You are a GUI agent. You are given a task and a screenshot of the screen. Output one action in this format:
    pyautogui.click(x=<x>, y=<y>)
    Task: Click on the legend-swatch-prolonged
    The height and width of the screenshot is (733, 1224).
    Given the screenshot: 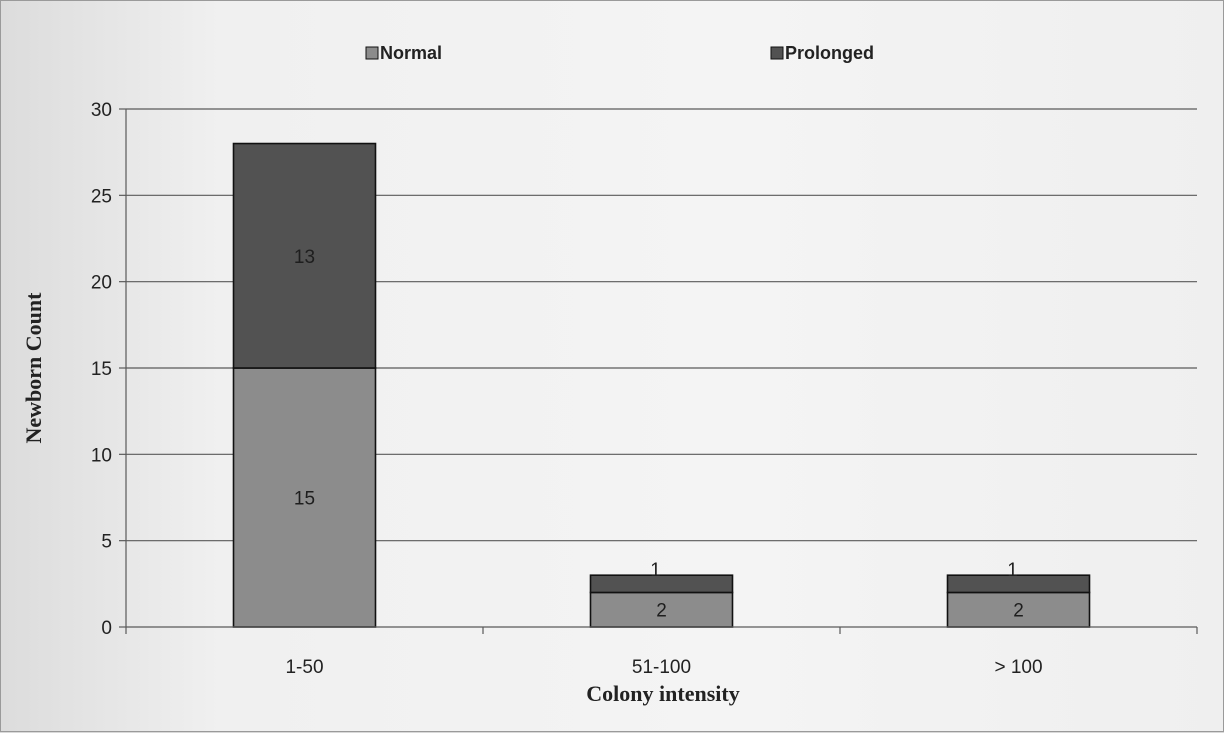 What is the action you would take?
    pyautogui.click(x=777, y=53)
    